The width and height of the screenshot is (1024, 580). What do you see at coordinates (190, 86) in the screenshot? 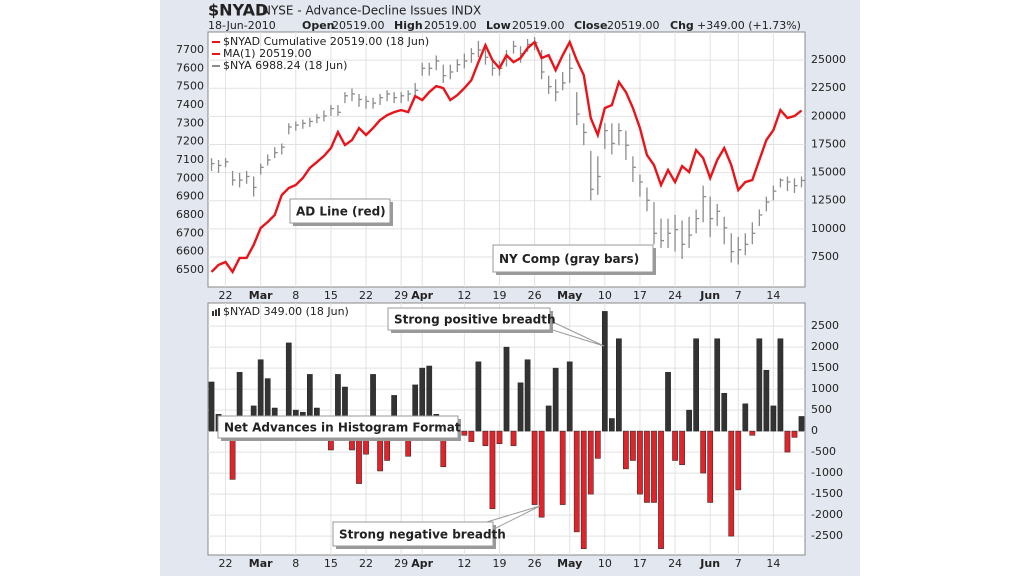
I see `y-tick-label: 7500` at bounding box center [190, 86].